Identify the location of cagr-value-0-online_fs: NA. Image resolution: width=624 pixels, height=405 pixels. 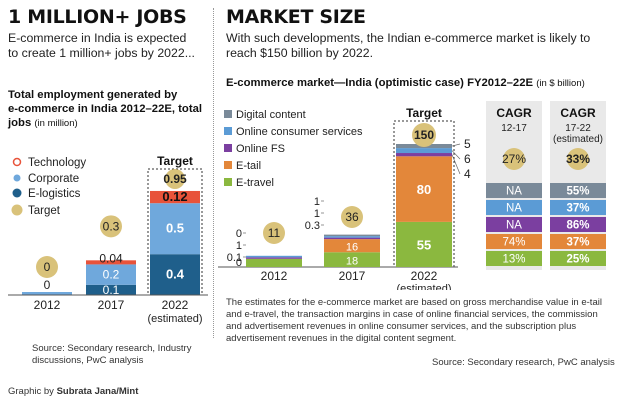
(514, 226).